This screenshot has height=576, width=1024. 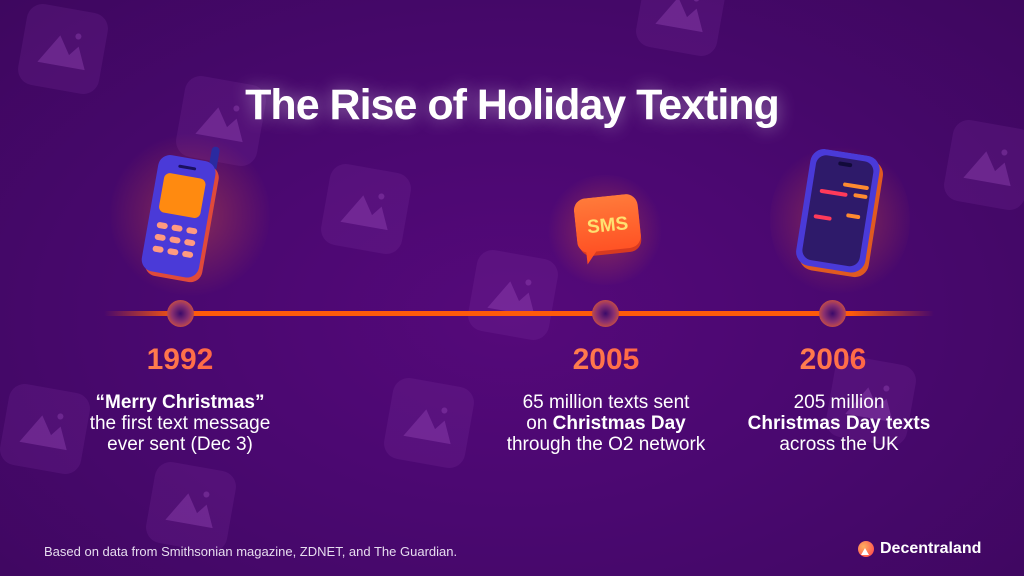 What do you see at coordinates (833, 360) in the screenshot?
I see `event-year-2006: 2006` at bounding box center [833, 360].